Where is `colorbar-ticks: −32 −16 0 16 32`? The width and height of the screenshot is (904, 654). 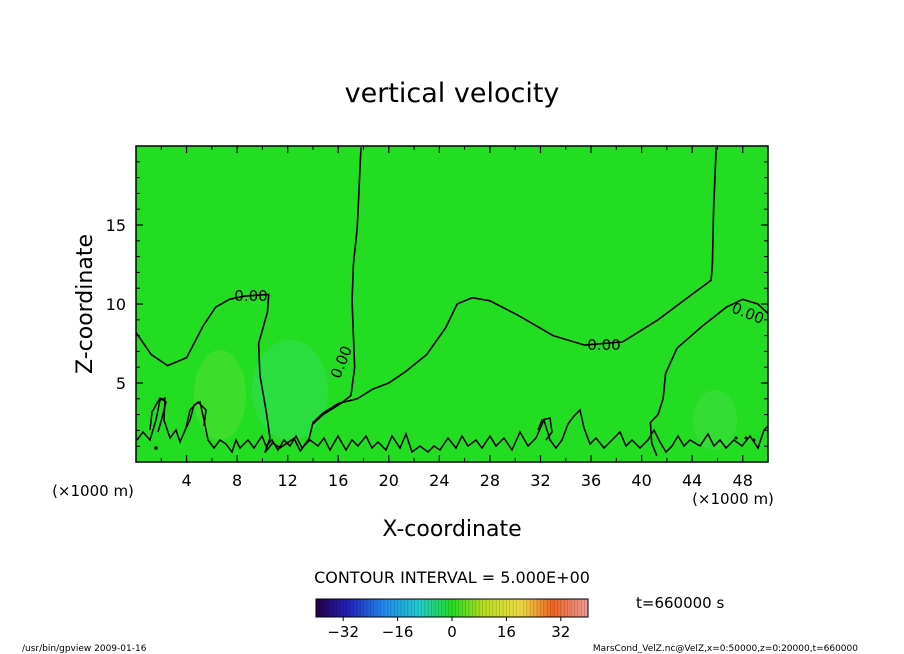
colorbar-ticks: −32 −16 0 16 32 is located at coordinates (448, 629).